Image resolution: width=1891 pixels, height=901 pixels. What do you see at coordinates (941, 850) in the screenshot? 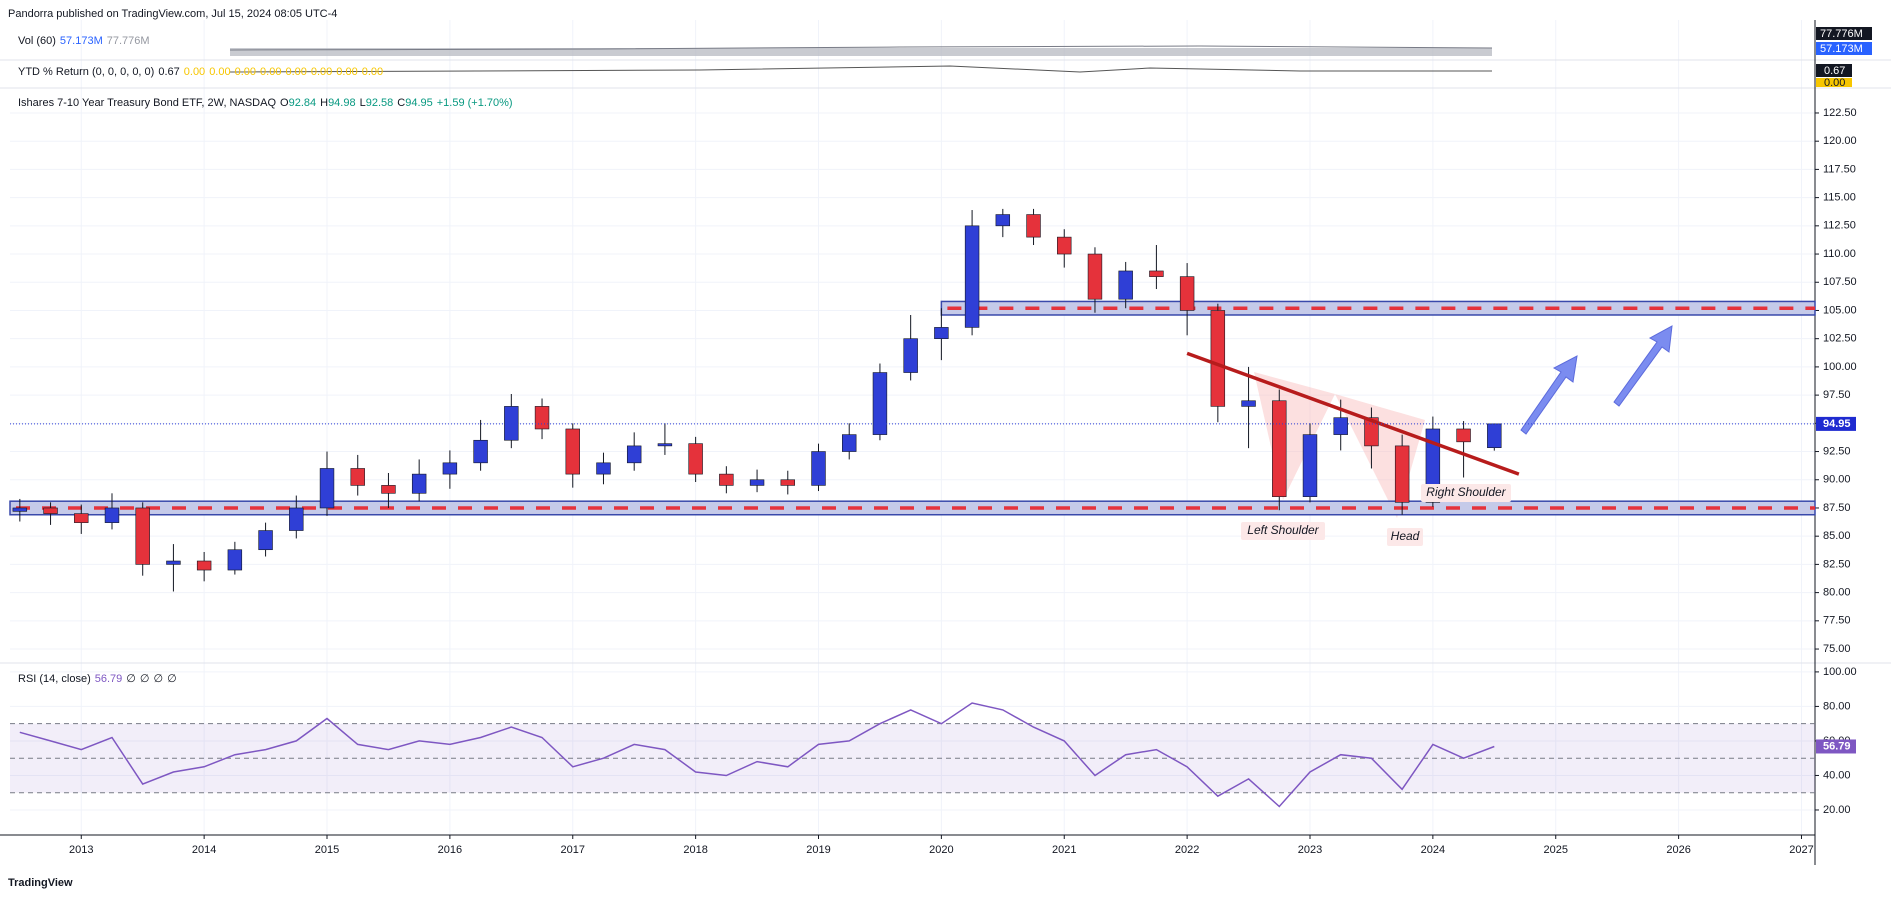
I see `x-tick-label: 2020` at bounding box center [941, 850].